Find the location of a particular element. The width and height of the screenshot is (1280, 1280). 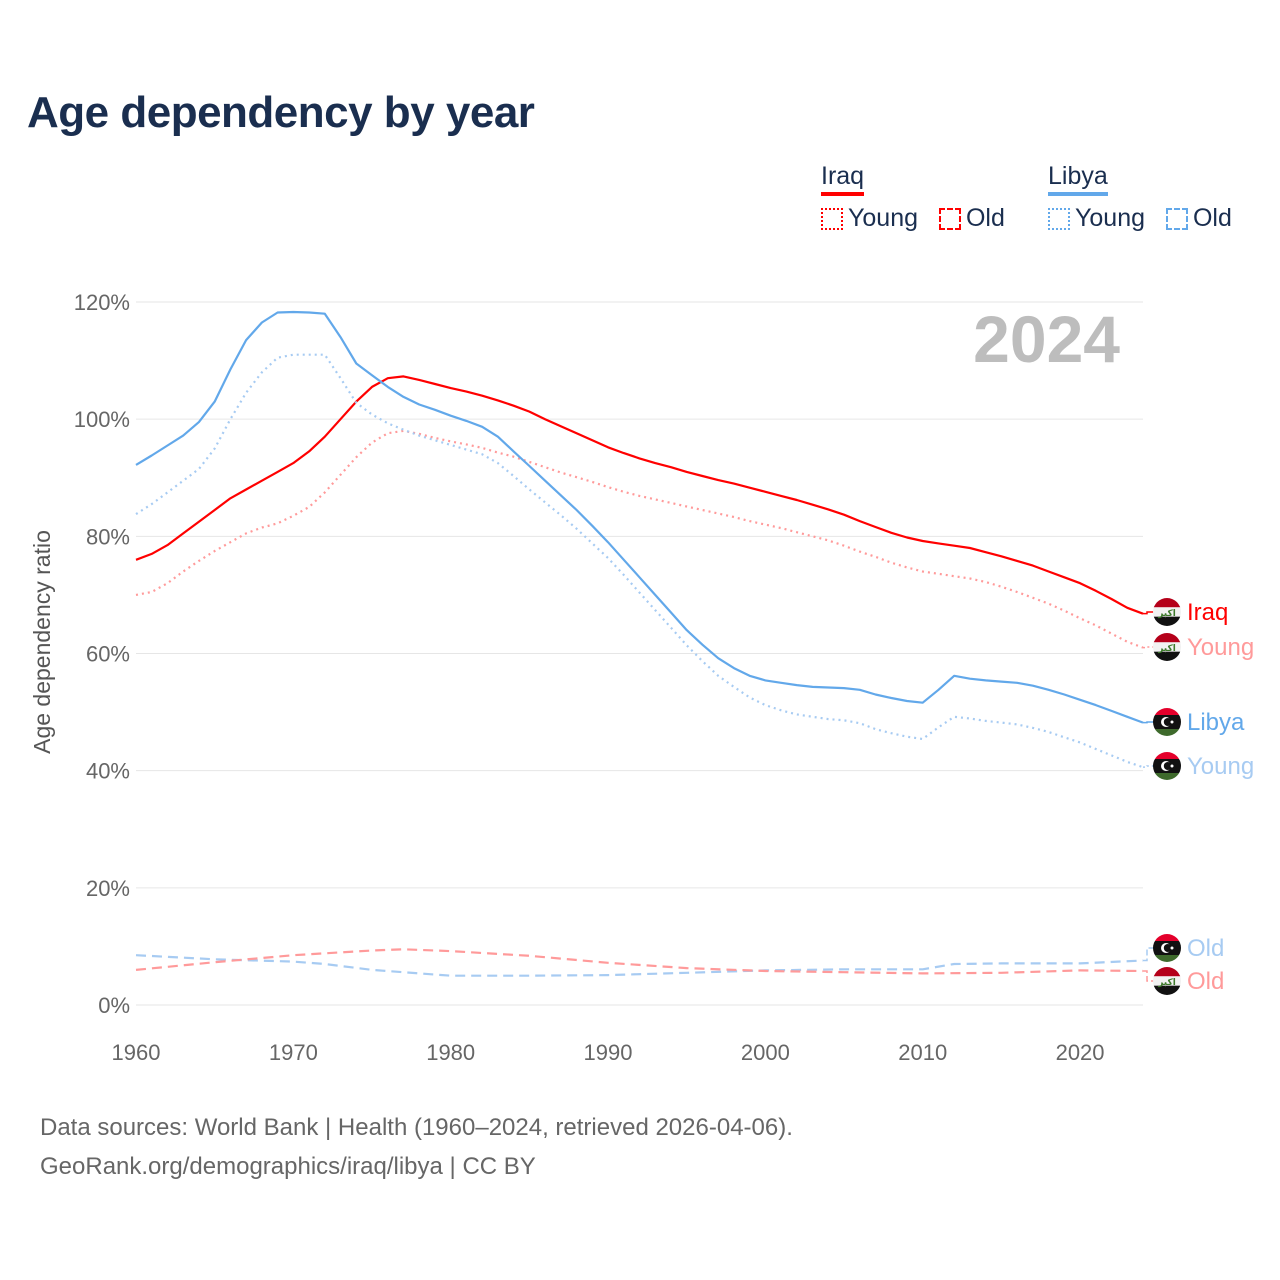

x-tick-label: 1990 is located at coordinates (608, 1052).